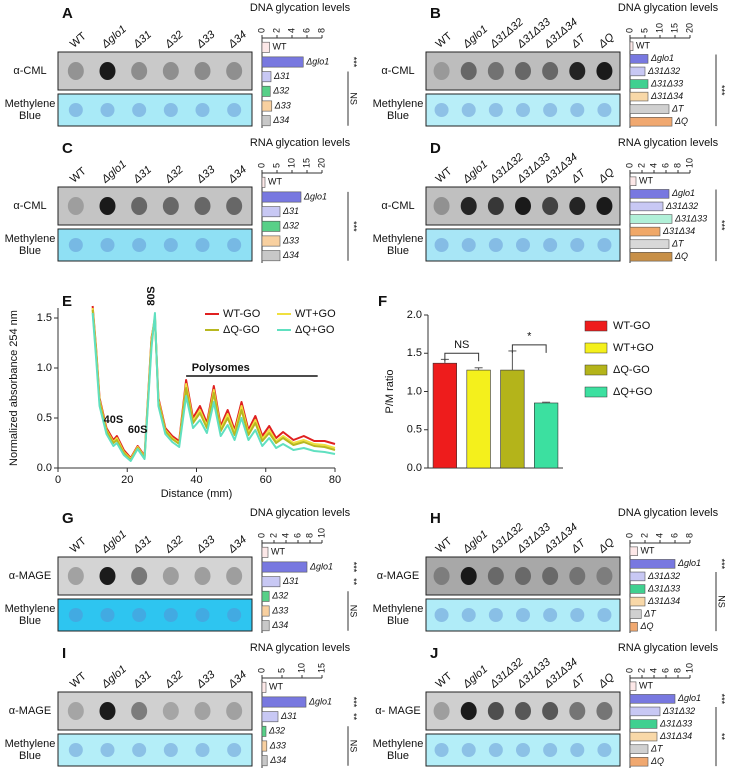  Describe the element at coordinates (596, 348) in the screenshot. I see `legend-swatch` at that location.